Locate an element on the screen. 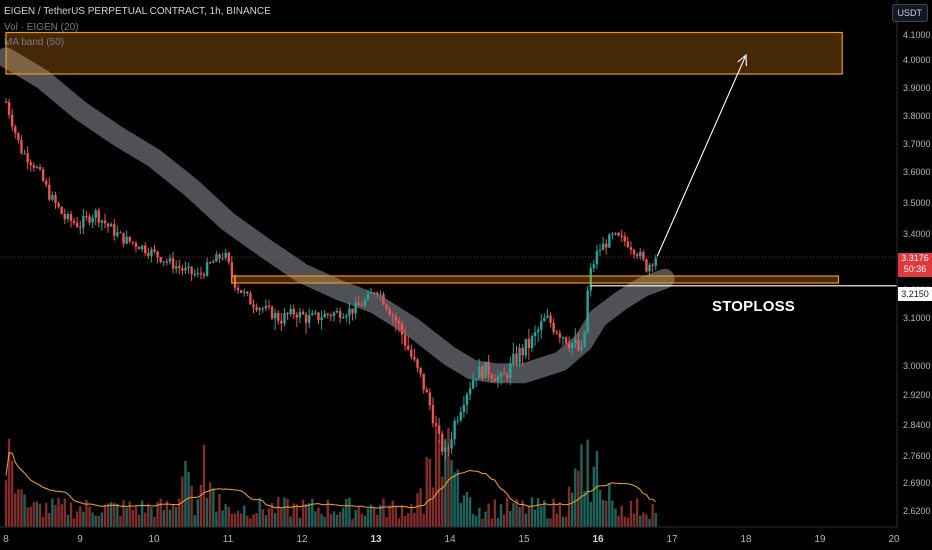 This screenshot has width=932, height=550. time-tick-label: 18 is located at coordinates (746, 539).